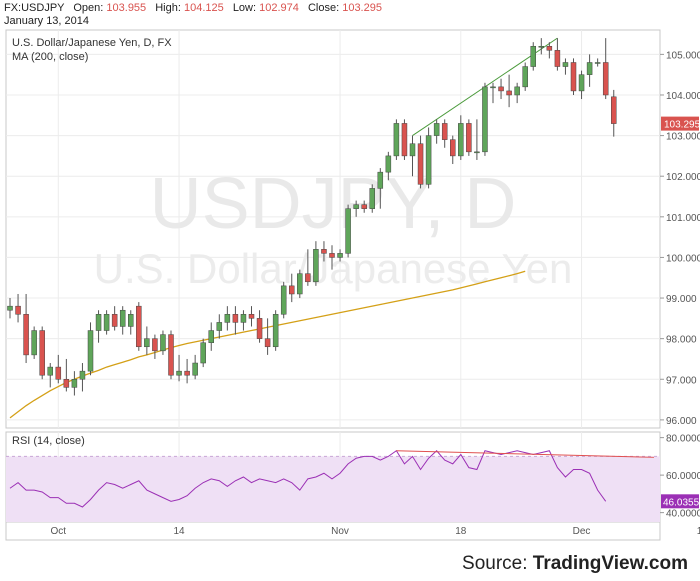 Image resolution: width=700 pixels, height=581 pixels. I want to click on symbol-label: FX:USDJPY, so click(34, 8).